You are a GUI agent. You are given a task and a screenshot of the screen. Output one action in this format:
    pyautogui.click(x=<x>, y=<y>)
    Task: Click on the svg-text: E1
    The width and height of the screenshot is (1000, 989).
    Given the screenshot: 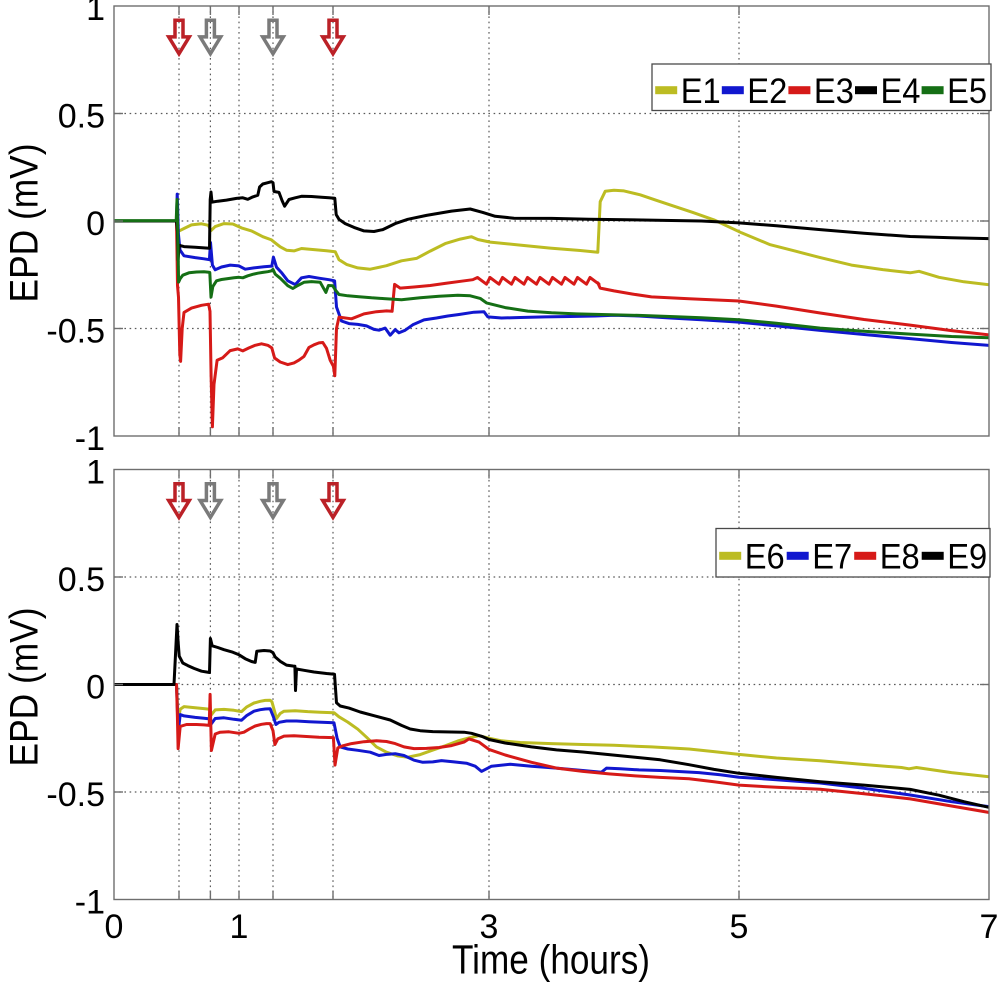 What is the action you would take?
    pyautogui.click(x=701, y=91)
    